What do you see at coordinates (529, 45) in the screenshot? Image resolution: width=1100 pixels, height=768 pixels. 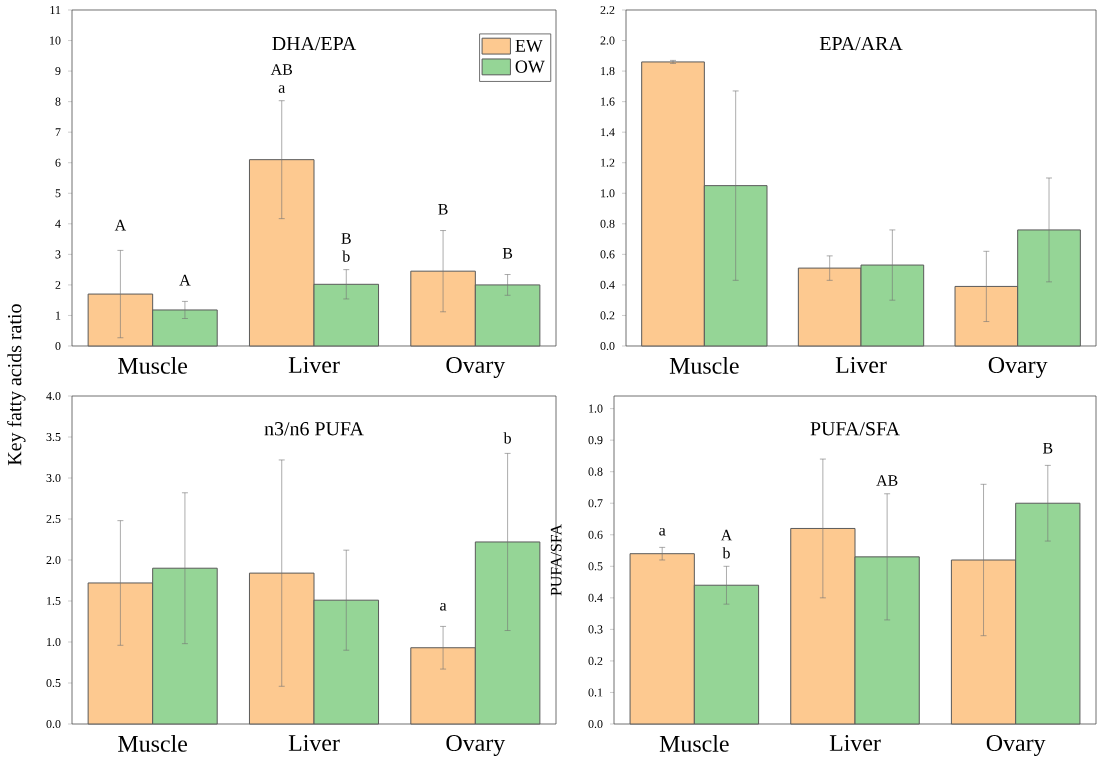 I see `legend-label: EW` at bounding box center [529, 45].